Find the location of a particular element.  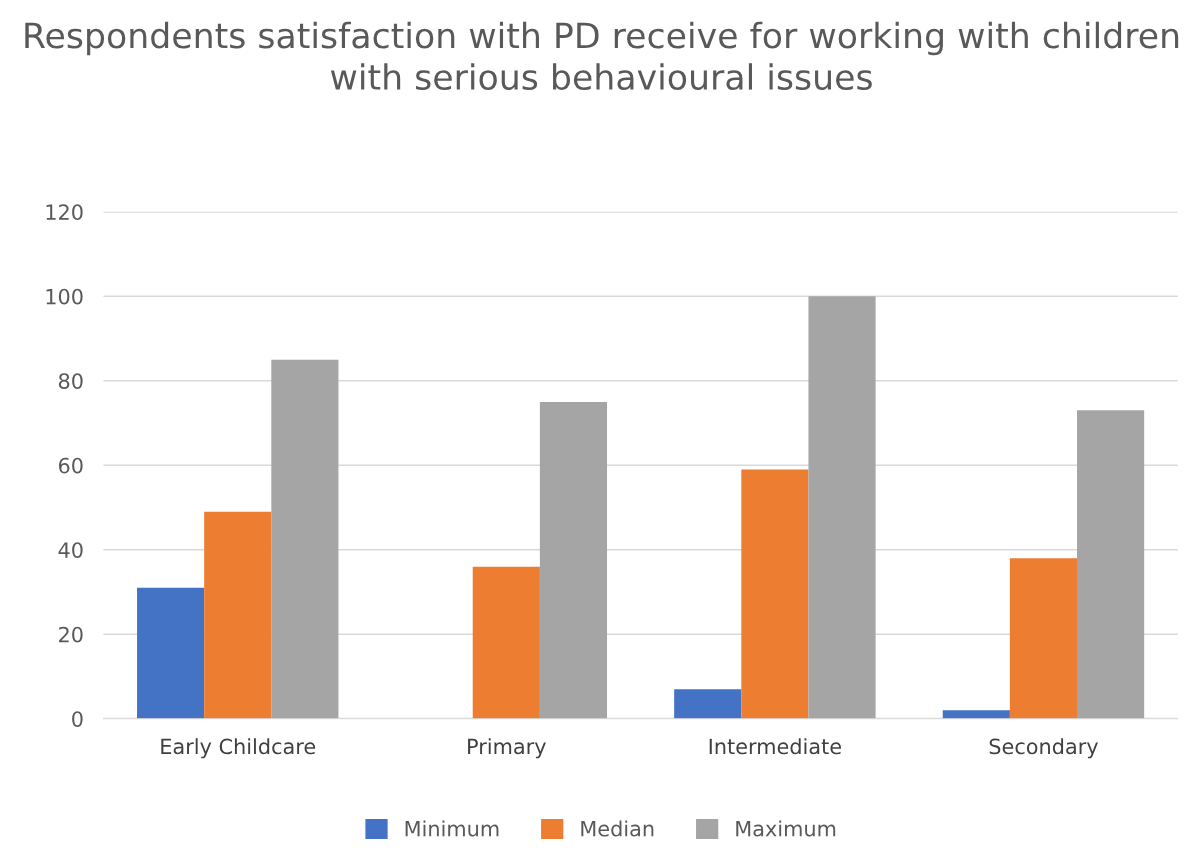

x-tick-label: Secondary is located at coordinates (1043, 748).